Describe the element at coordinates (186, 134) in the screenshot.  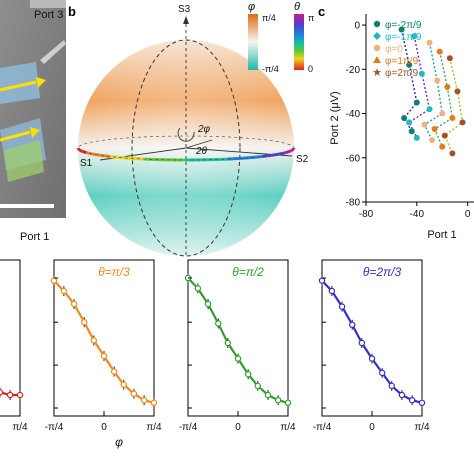
I see `phi-arc` at that location.